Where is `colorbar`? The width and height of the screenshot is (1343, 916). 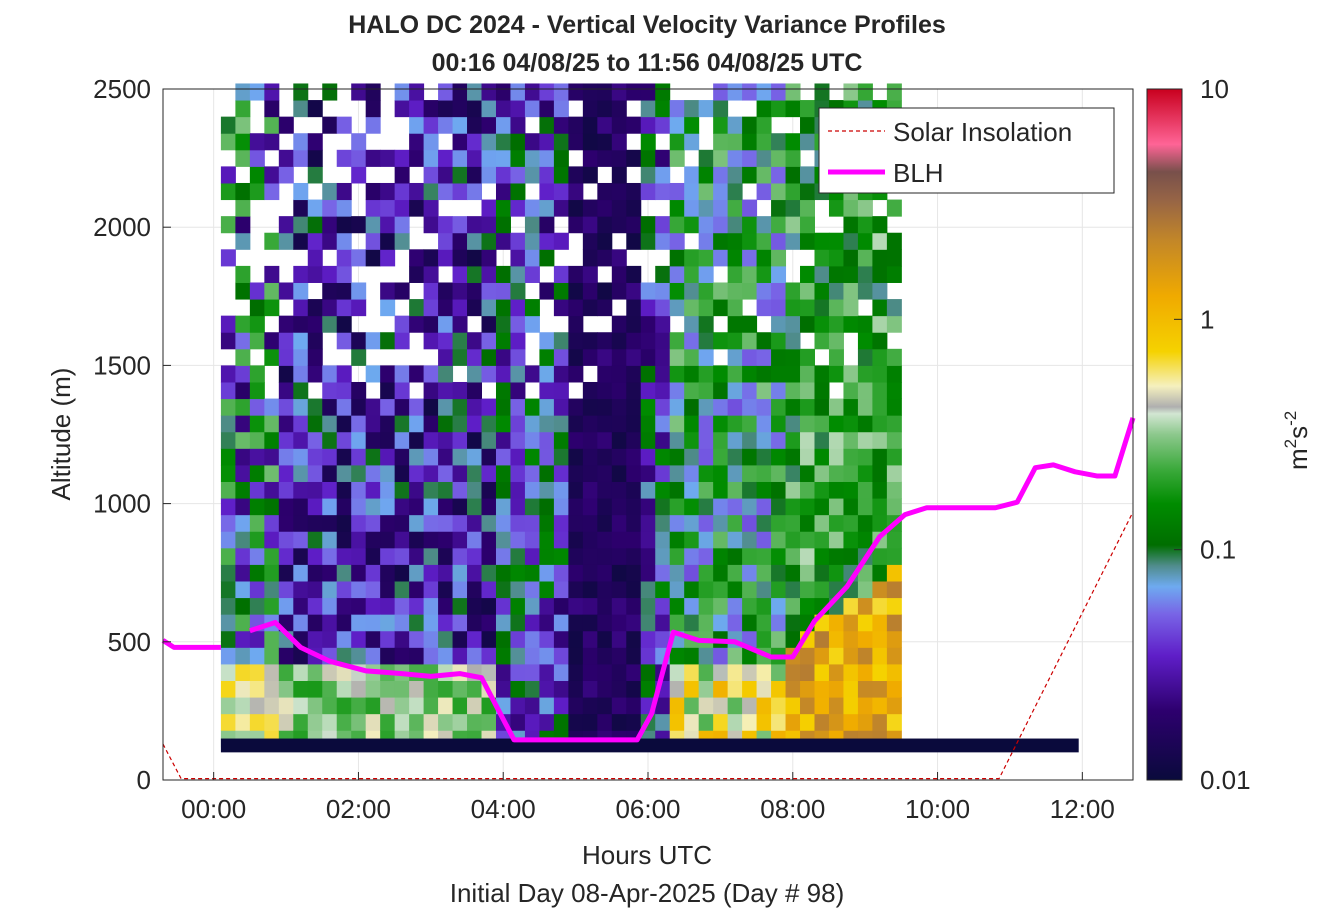 colorbar is located at coordinates (1164, 434).